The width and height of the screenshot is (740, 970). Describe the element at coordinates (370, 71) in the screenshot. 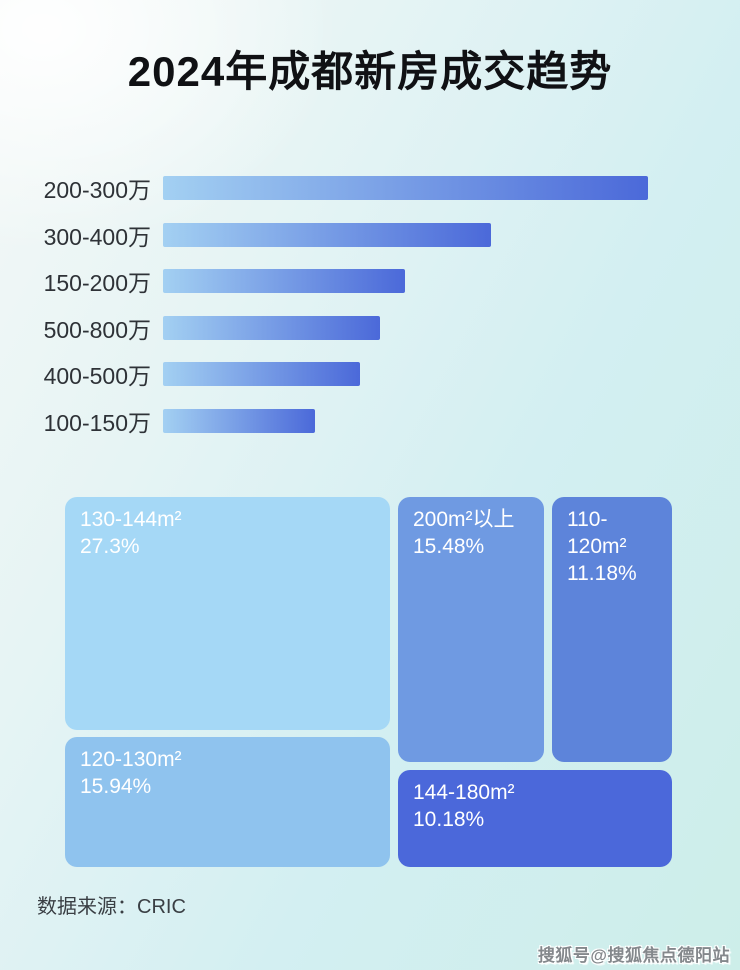

I see `page-title: 2024年成都新房成交趋势` at that location.